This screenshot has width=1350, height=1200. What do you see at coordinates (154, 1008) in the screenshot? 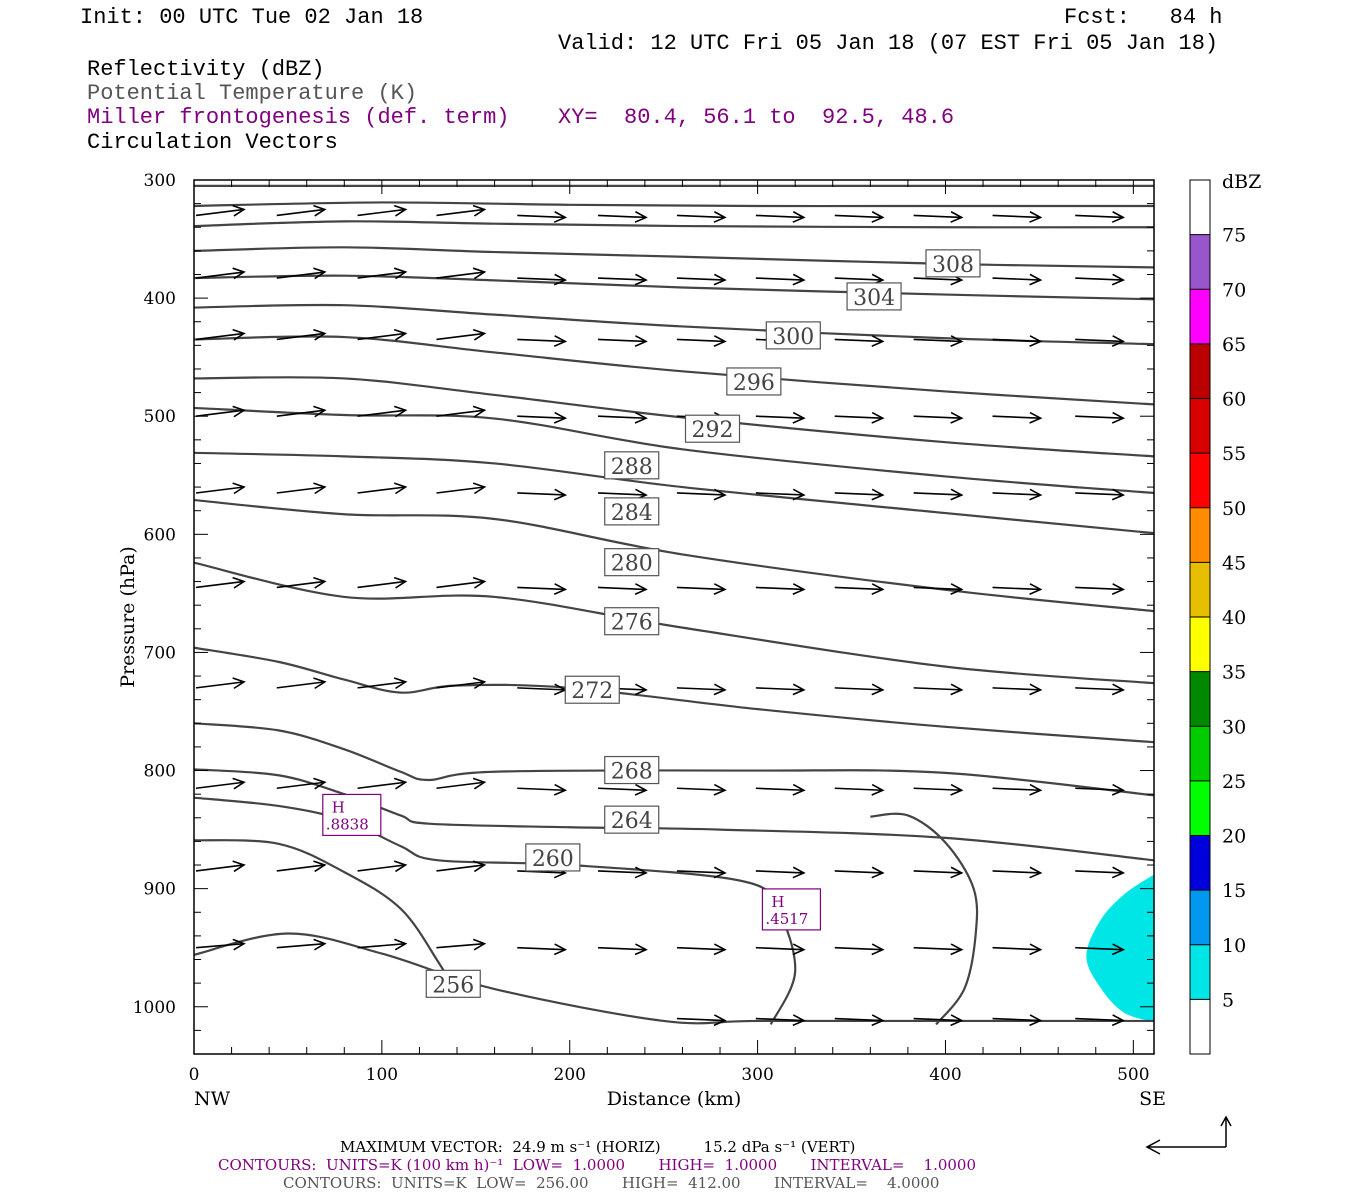
I see `y-tick-label: 1000` at bounding box center [154, 1008].